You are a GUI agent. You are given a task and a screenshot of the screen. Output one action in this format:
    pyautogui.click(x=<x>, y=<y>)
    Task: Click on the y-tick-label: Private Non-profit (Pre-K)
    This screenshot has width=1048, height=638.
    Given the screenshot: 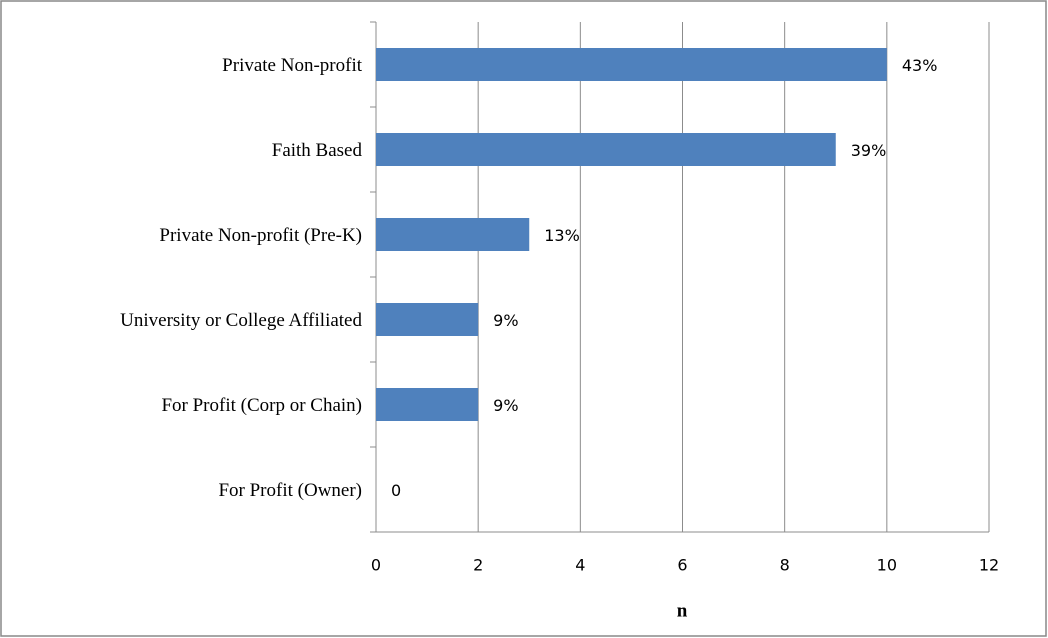 What is the action you would take?
    pyautogui.click(x=260, y=235)
    